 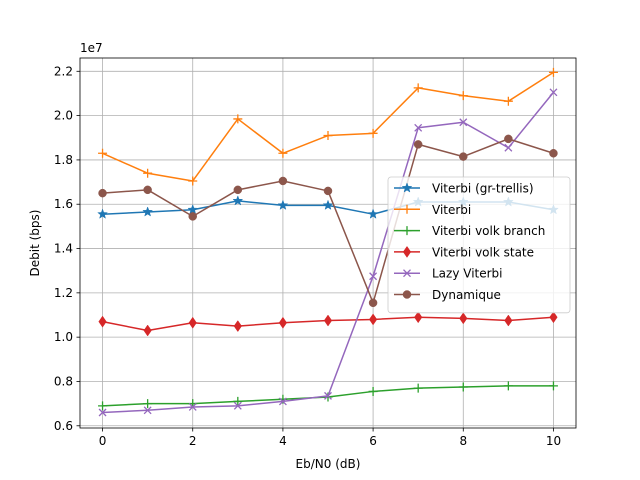 What do you see at coordinates (63, 204) in the screenshot?
I see `y-tick-label: 1.6` at bounding box center [63, 204].